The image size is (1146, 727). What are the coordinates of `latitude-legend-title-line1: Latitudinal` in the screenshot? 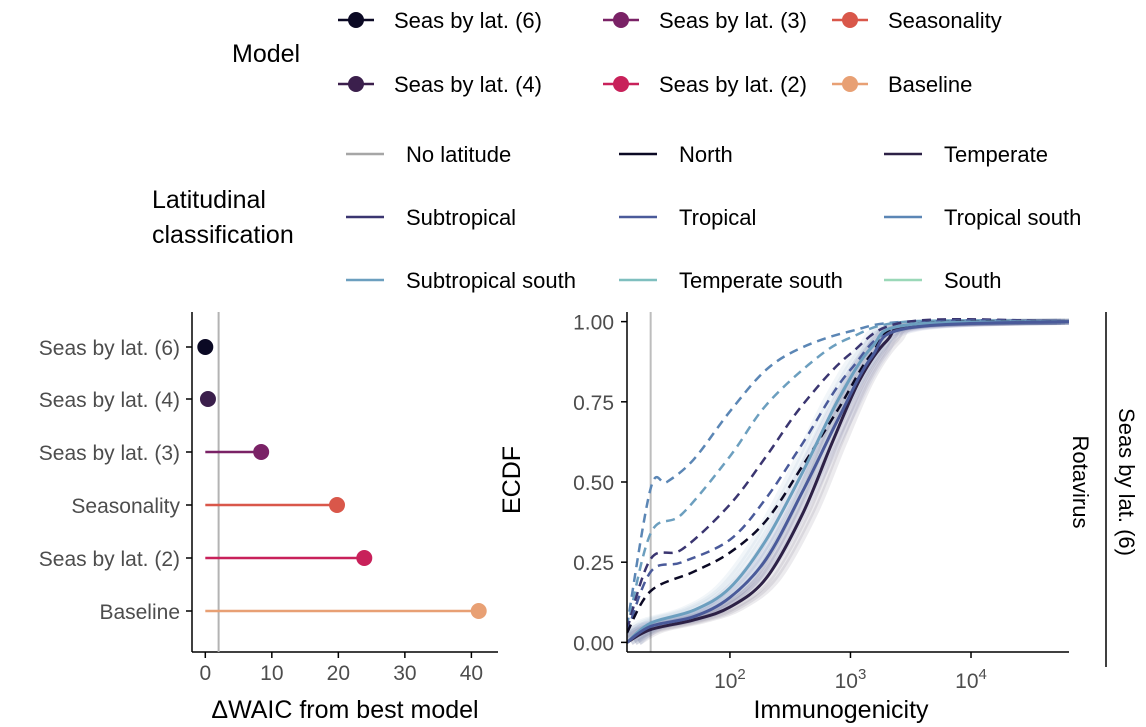 It's located at (209, 200).